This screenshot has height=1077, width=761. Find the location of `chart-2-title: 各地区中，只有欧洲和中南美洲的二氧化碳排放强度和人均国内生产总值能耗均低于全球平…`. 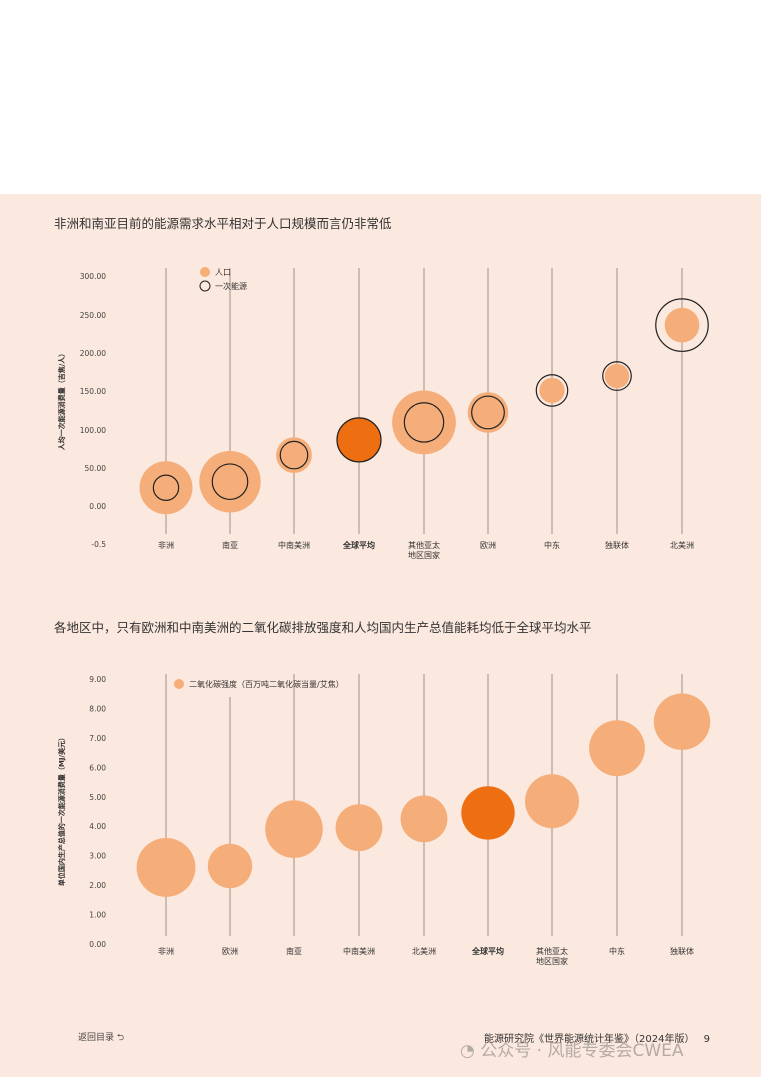

chart-2-title: 各地区中，只有欧洲和中南美洲的二氧化碳排放强度和人均国内生产总值能耗均低于全球平… is located at coordinates (323, 627).